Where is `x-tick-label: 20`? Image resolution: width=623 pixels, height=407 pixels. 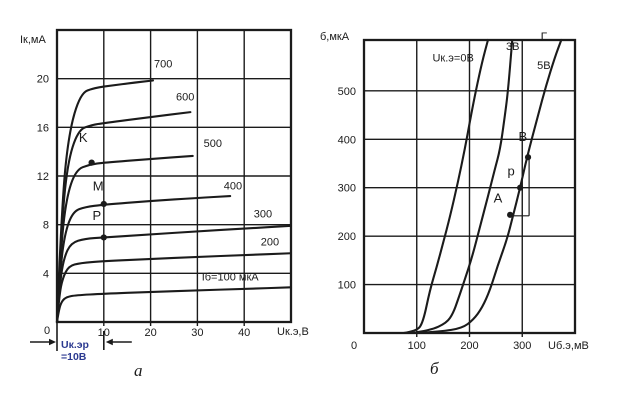
x-tick-label: 20 is located at coordinates (150, 333).